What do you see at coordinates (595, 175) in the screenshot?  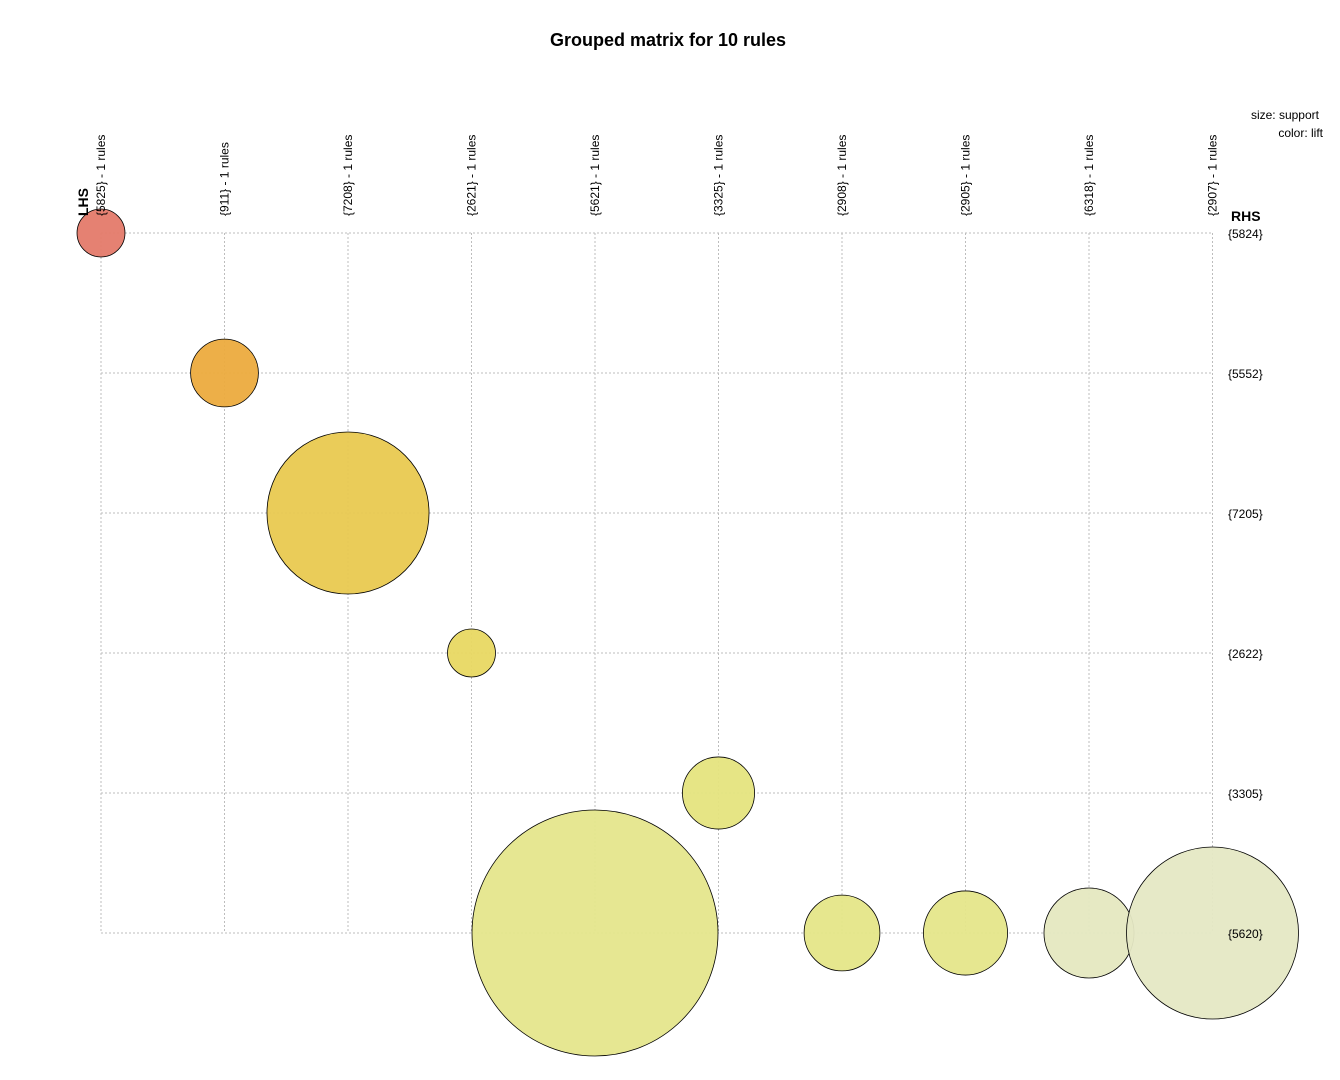 I see `lhs-group-label: {5621} - 1 rules` at bounding box center [595, 175].